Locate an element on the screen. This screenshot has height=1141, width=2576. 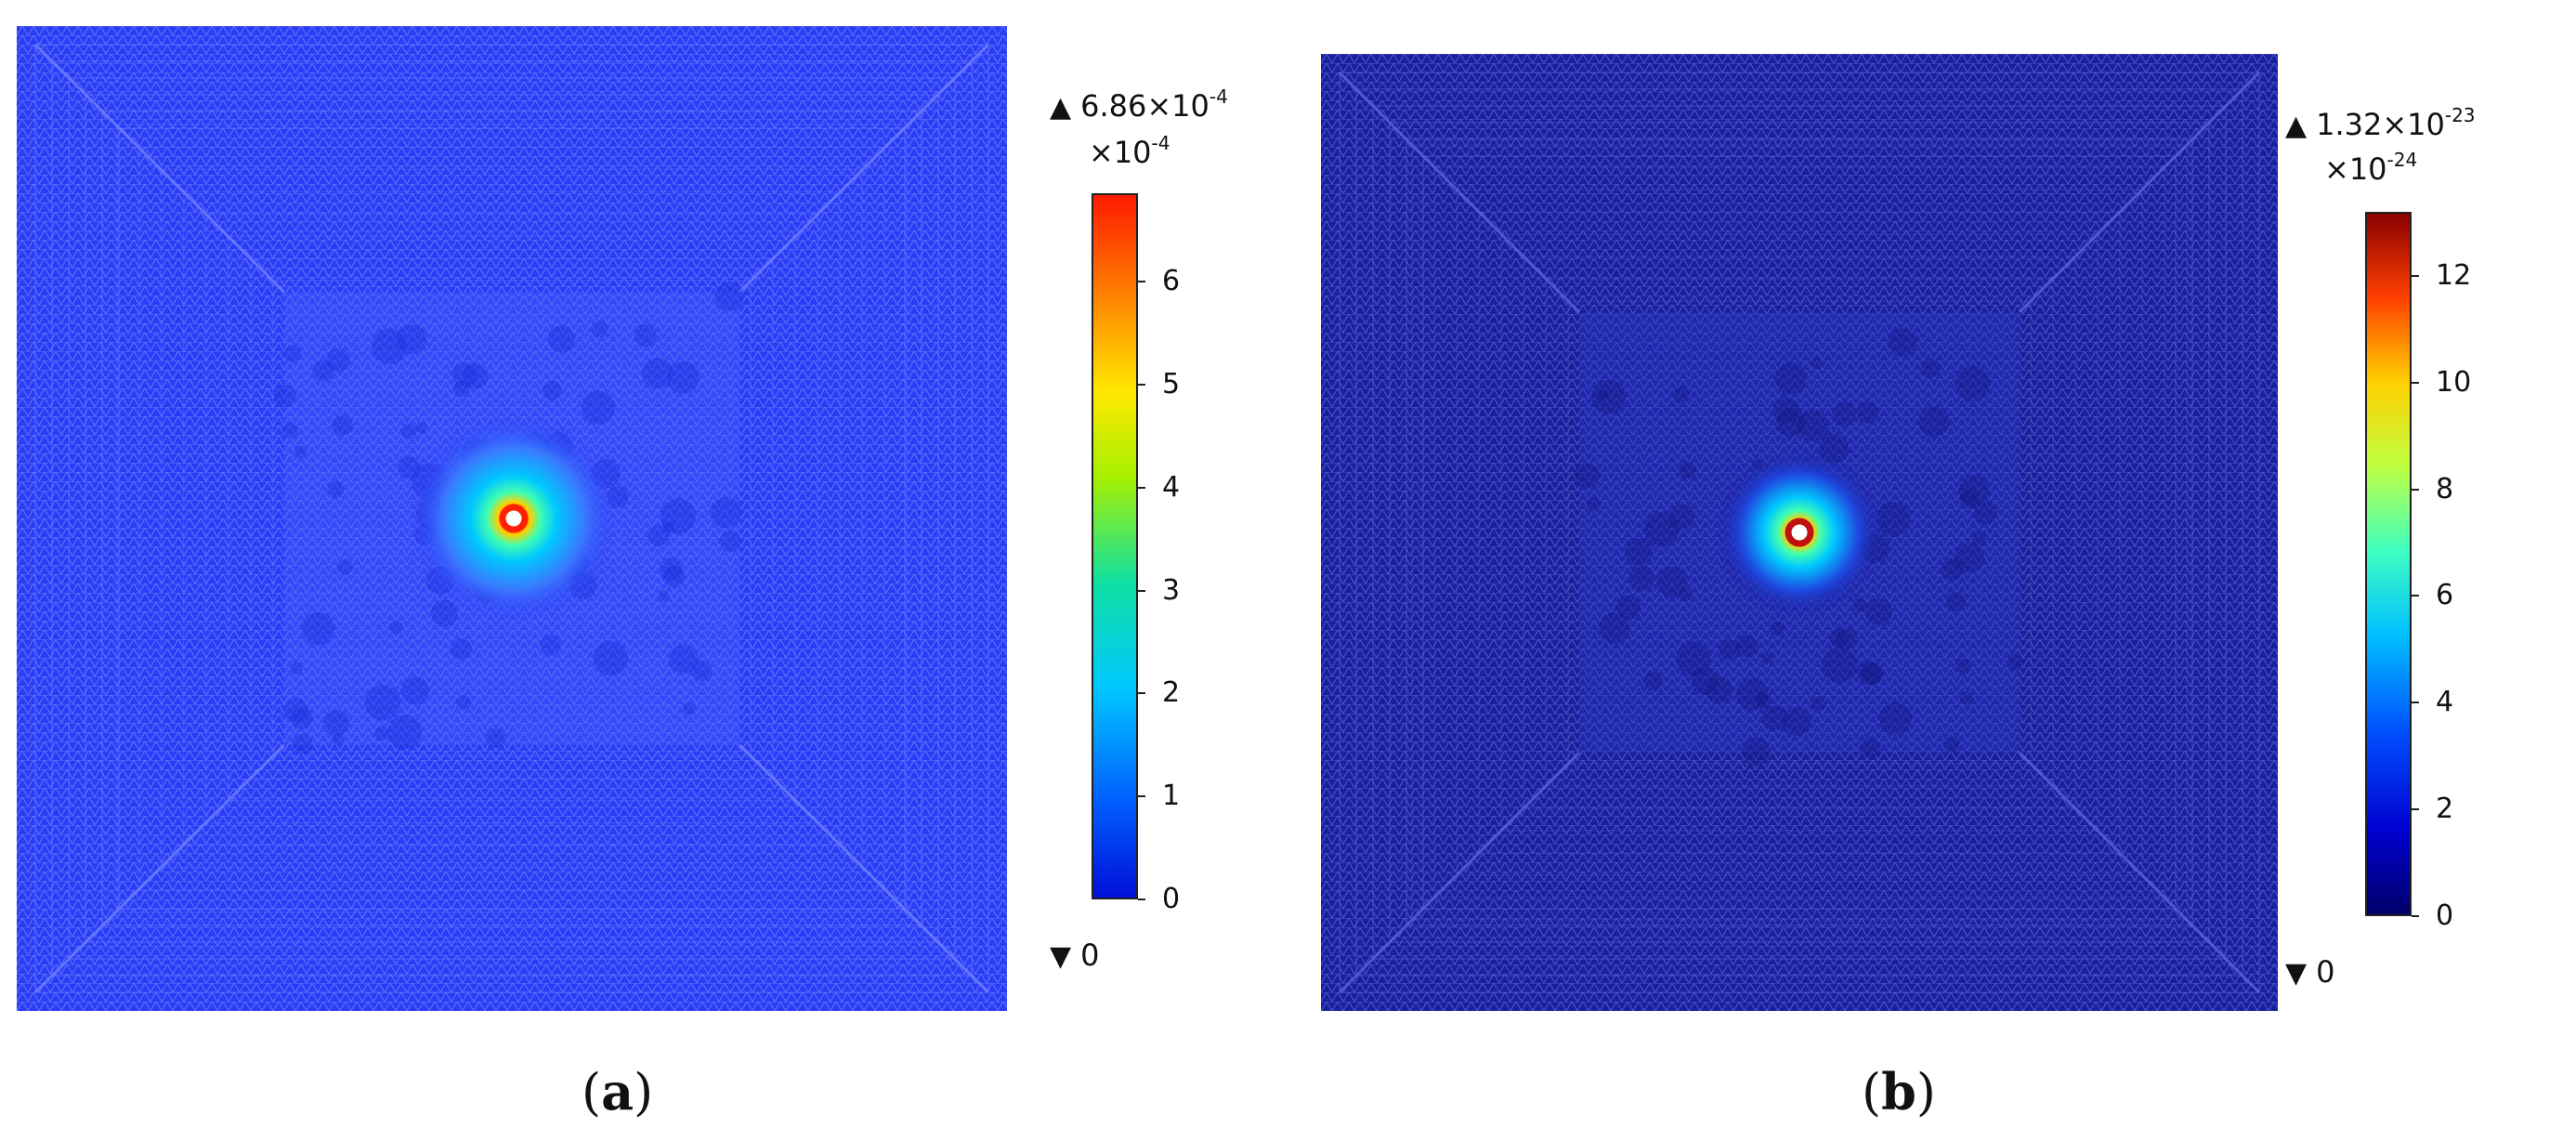
colorbar-tick-label: 8 is located at coordinates (2445, 488).